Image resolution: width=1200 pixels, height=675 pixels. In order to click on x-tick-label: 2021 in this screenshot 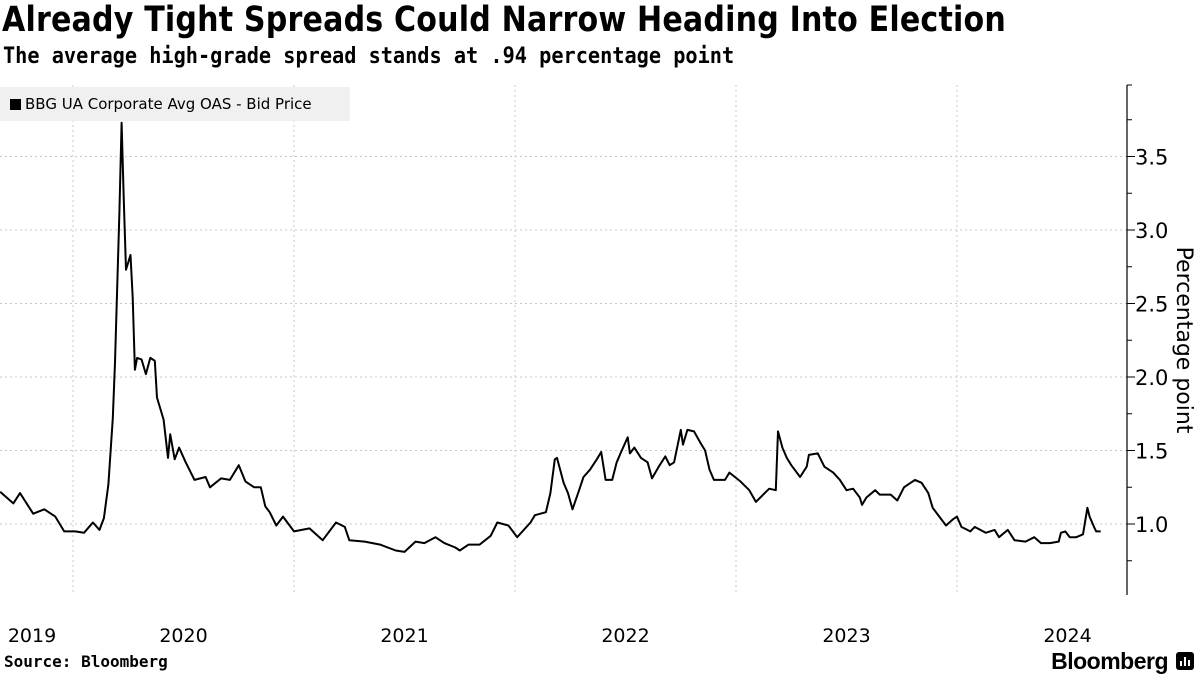, I will do `click(404, 636)`.